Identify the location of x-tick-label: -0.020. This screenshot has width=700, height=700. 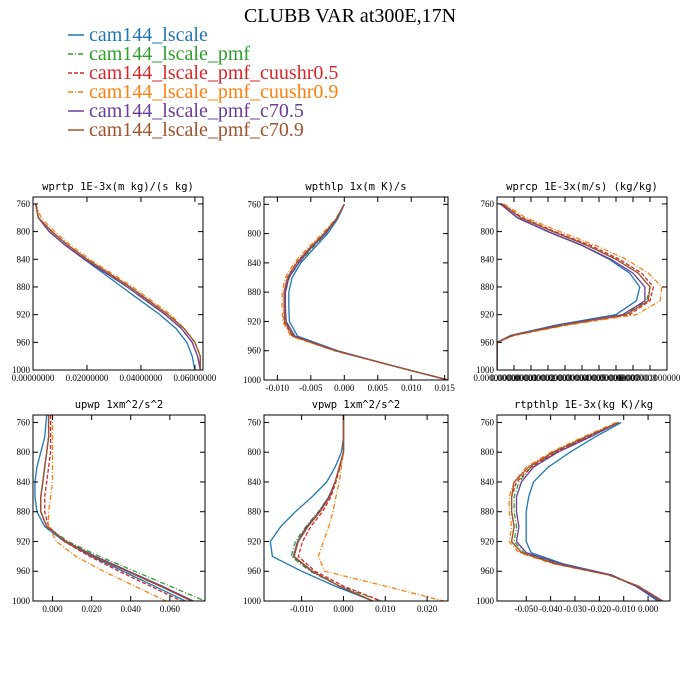
(600, 609).